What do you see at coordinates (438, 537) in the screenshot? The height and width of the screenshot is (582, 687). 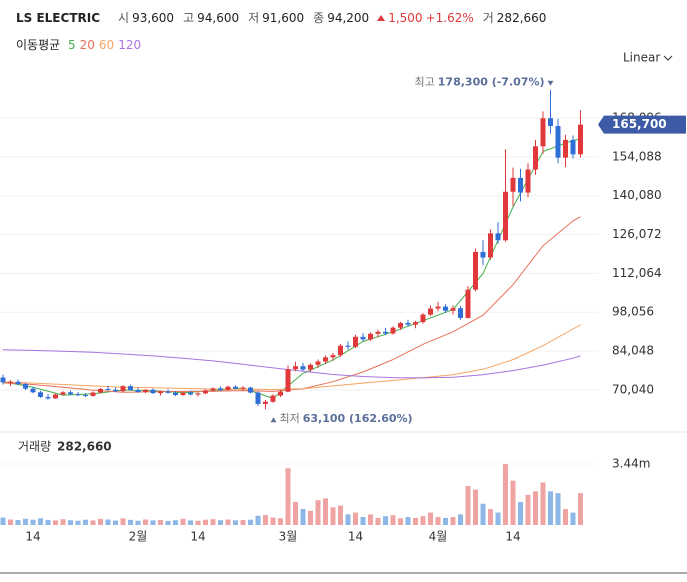 I see `x-tick-label: 4월` at bounding box center [438, 537].